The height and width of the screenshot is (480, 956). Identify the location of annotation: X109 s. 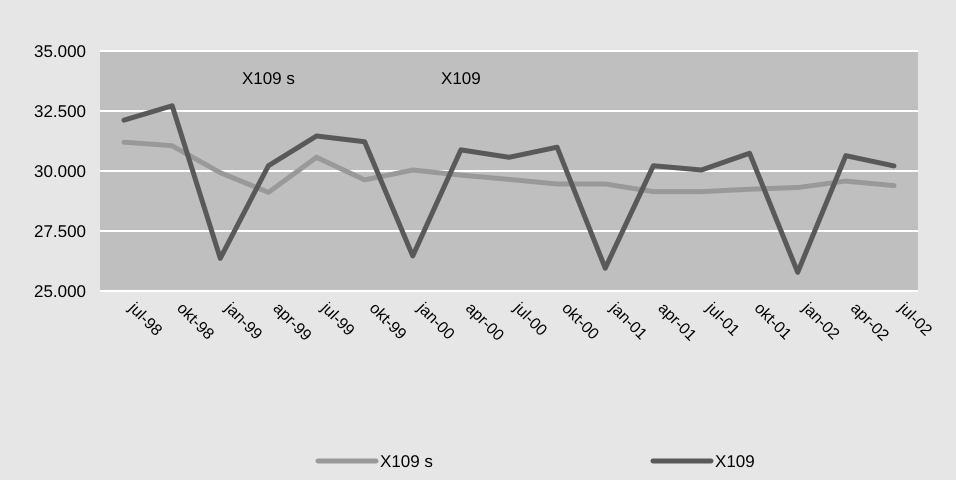
(268, 78).